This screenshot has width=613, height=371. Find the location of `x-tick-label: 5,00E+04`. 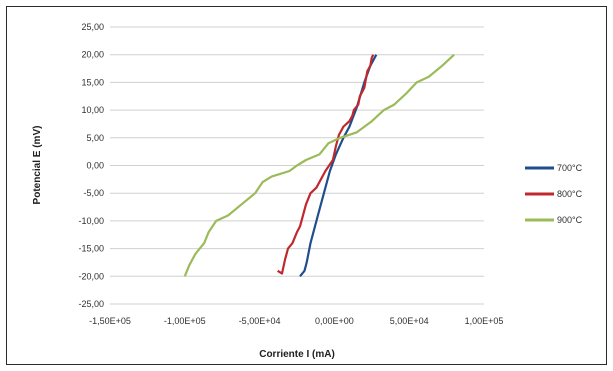

x-tick-label: 5,00E+04 is located at coordinates (409, 321).